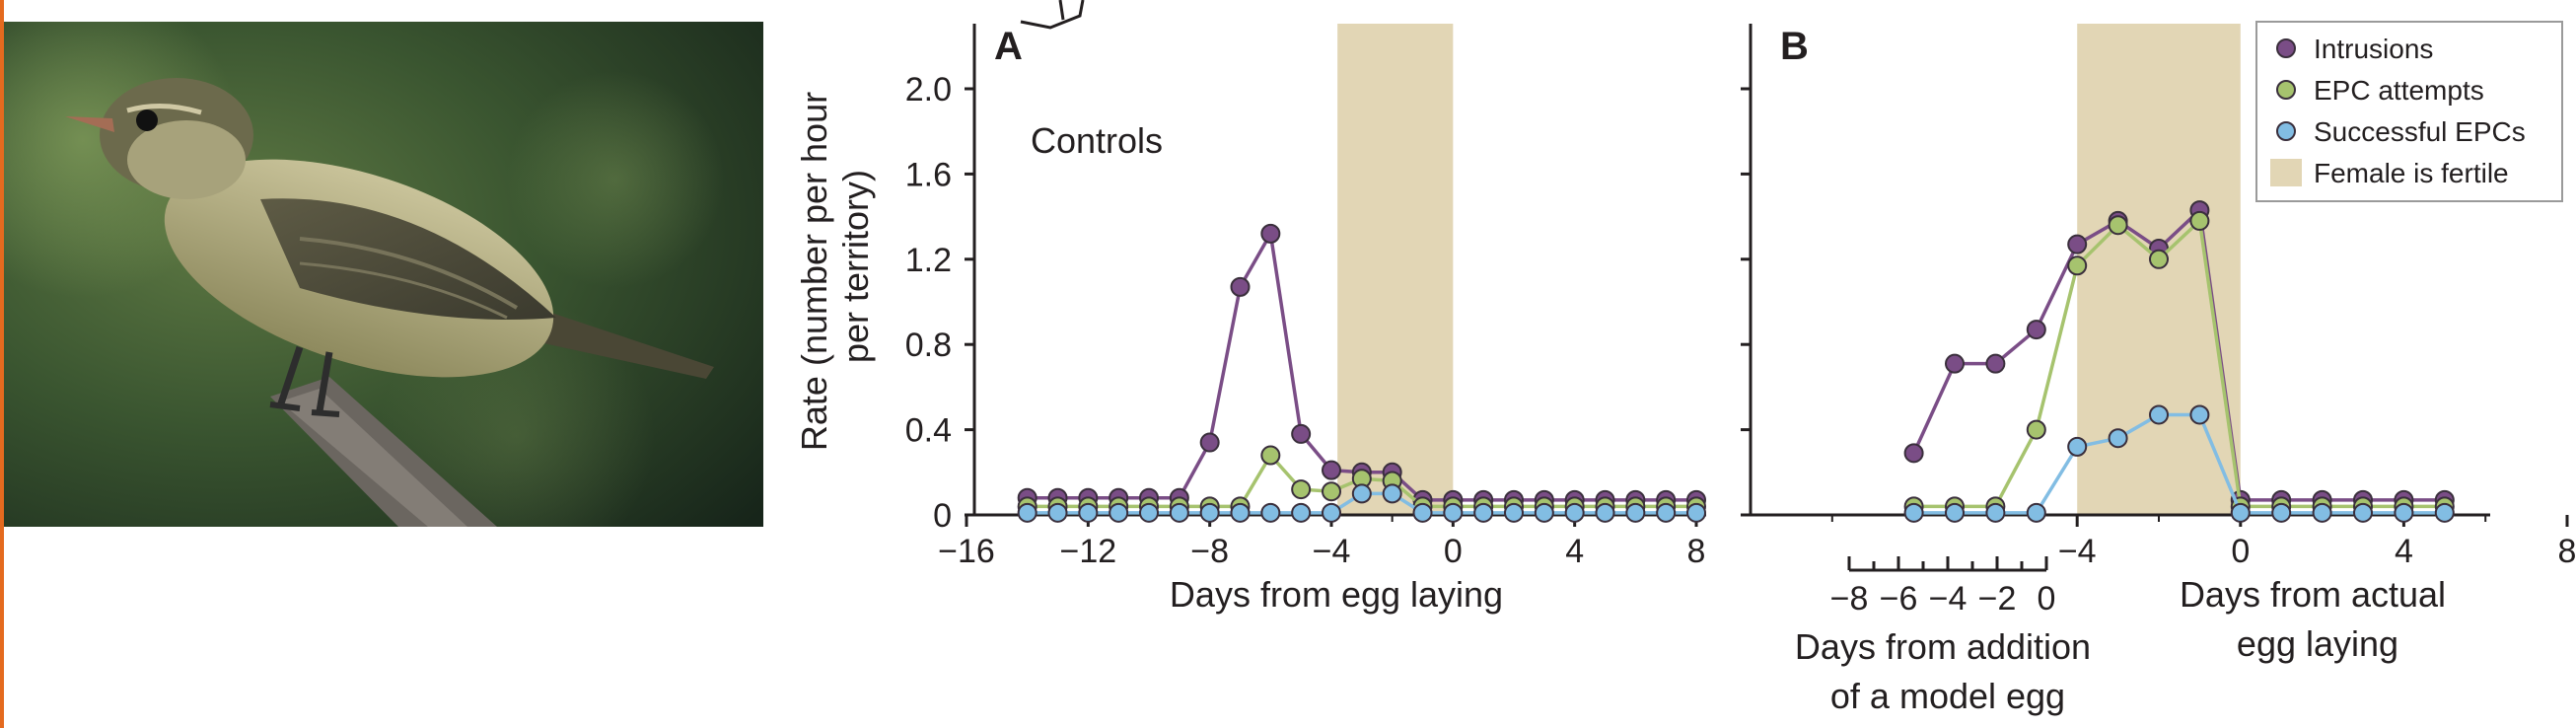 The image size is (2576, 728). Describe the element at coordinates (2411, 173) in the screenshot. I see `legend-label: Female is fertile` at that location.